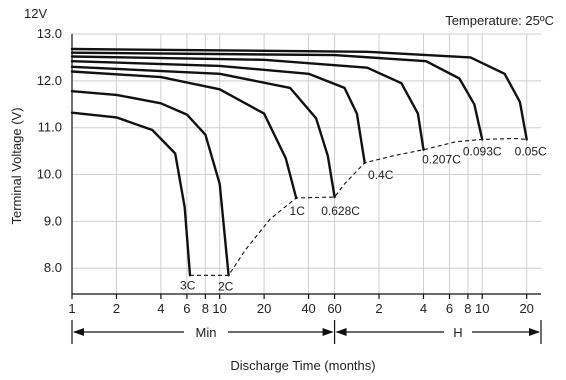 The width and height of the screenshot is (566, 380). Describe the element at coordinates (441, 160) in the screenshot. I see `curve-label: 0.207C` at that location.